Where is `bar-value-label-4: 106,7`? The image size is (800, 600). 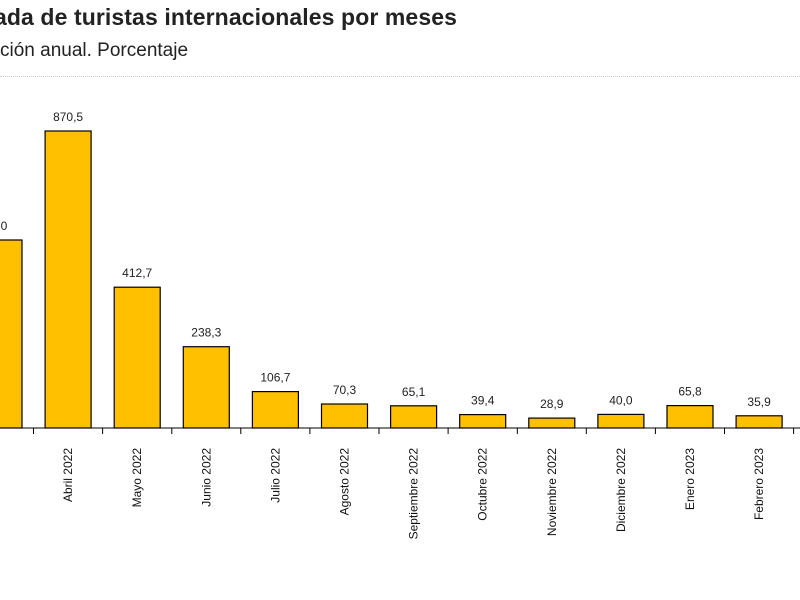
bar-value-label-4: 106,7 is located at coordinates (275, 378).